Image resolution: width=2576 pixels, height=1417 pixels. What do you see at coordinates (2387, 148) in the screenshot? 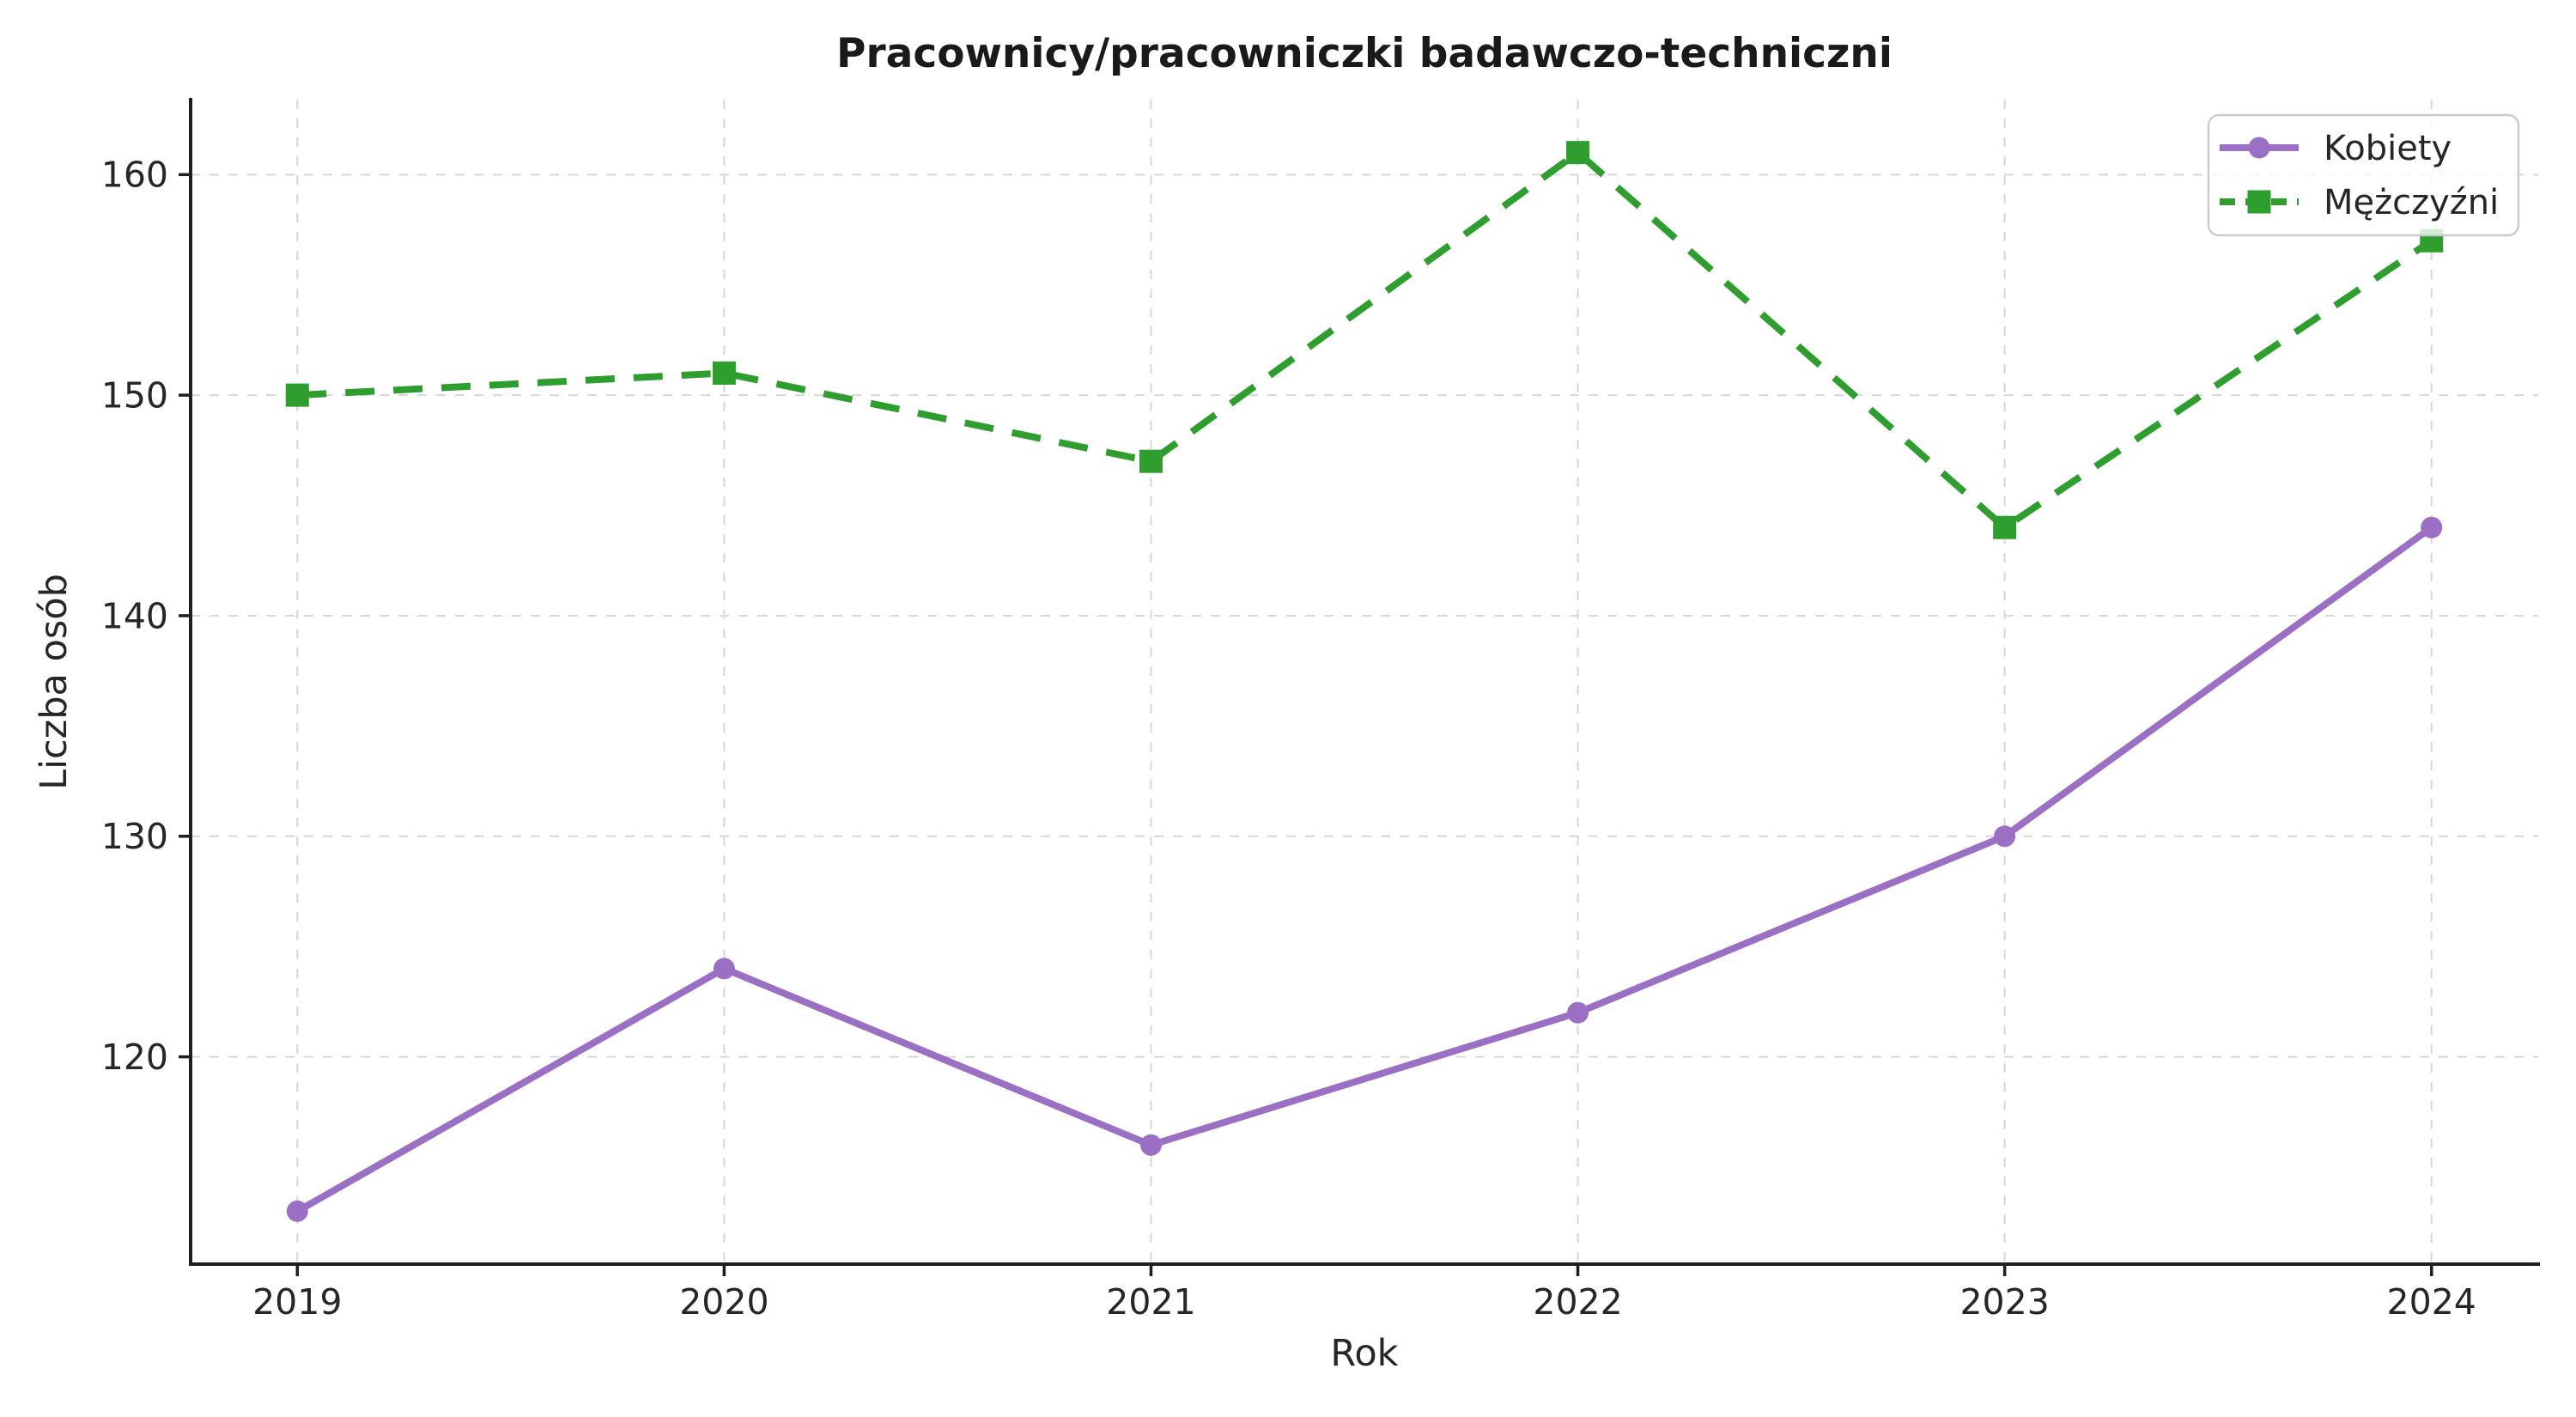
I see `legend-label-kobiety: Kobiety` at bounding box center [2387, 148].